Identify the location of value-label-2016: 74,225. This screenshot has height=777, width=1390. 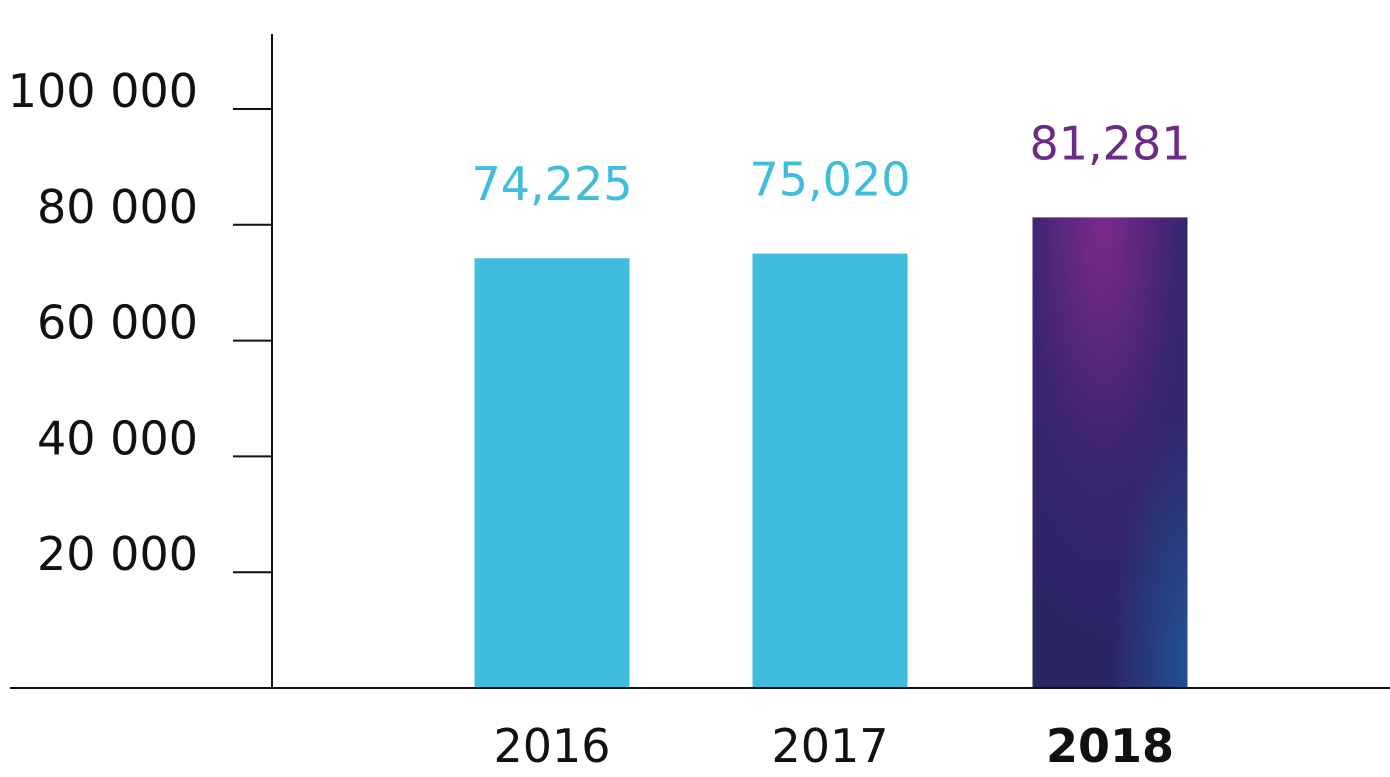
(552, 184).